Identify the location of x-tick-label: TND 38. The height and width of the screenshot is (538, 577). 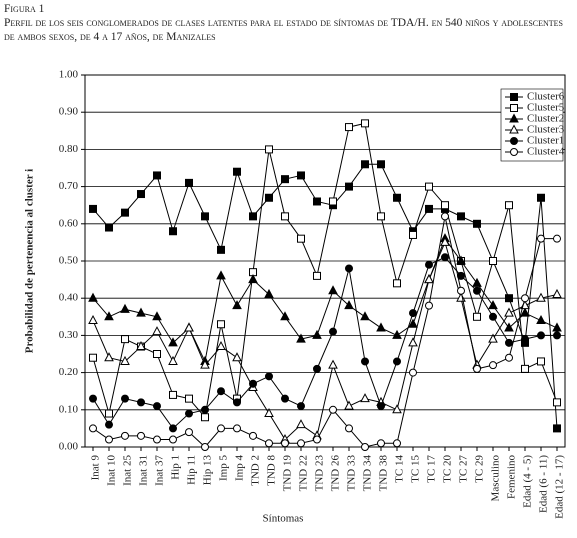
(384, 473).